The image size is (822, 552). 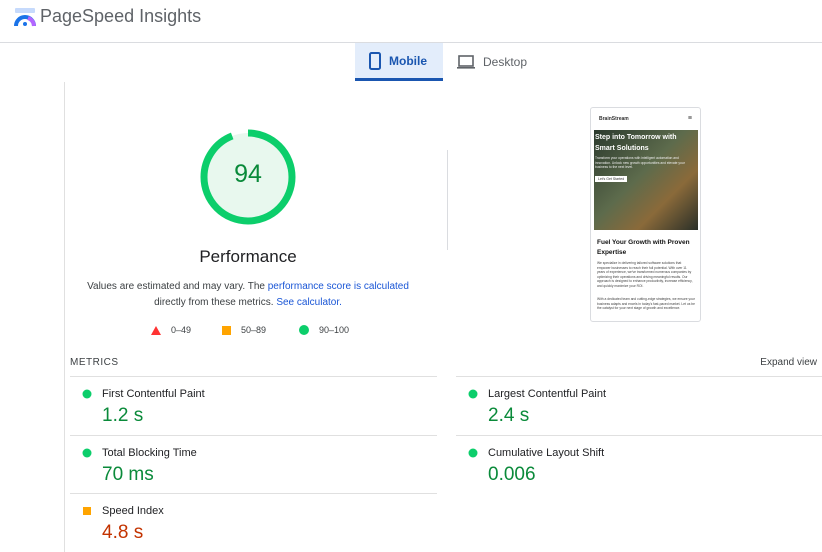 What do you see at coordinates (338, 286) in the screenshot?
I see `performance-score-link: performance score is calculated` at bounding box center [338, 286].